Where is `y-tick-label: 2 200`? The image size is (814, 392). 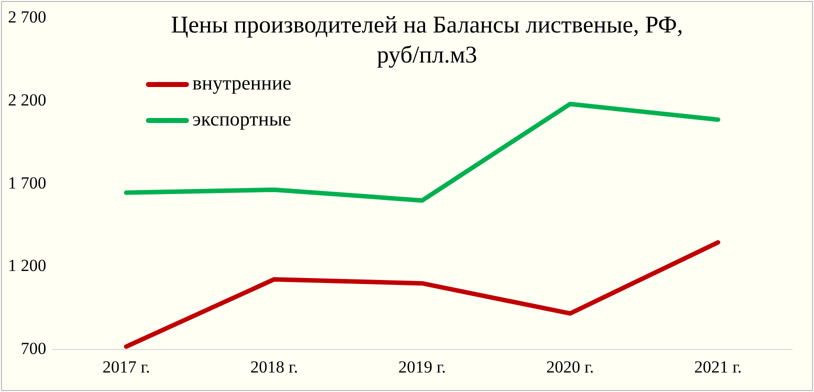 y-tick-label: 2 200 is located at coordinates (27, 100).